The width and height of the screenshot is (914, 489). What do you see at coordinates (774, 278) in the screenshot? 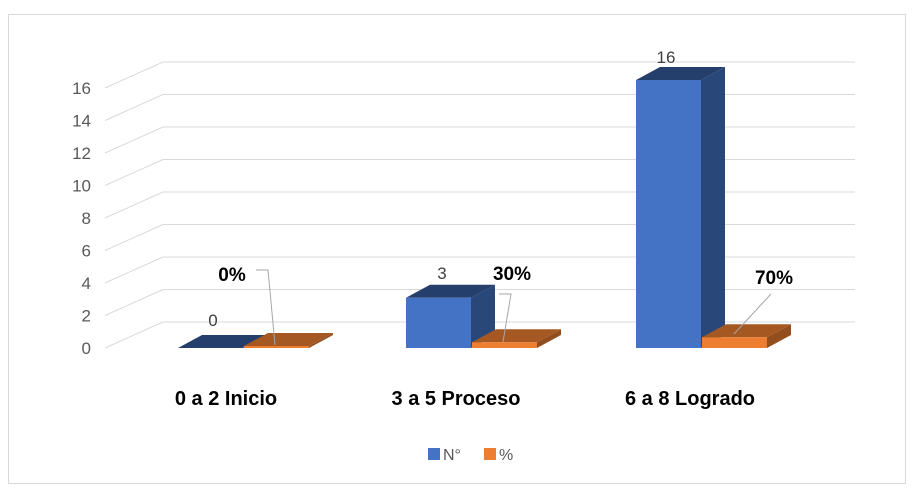
I see `data-label-pct: 70%` at bounding box center [774, 278].